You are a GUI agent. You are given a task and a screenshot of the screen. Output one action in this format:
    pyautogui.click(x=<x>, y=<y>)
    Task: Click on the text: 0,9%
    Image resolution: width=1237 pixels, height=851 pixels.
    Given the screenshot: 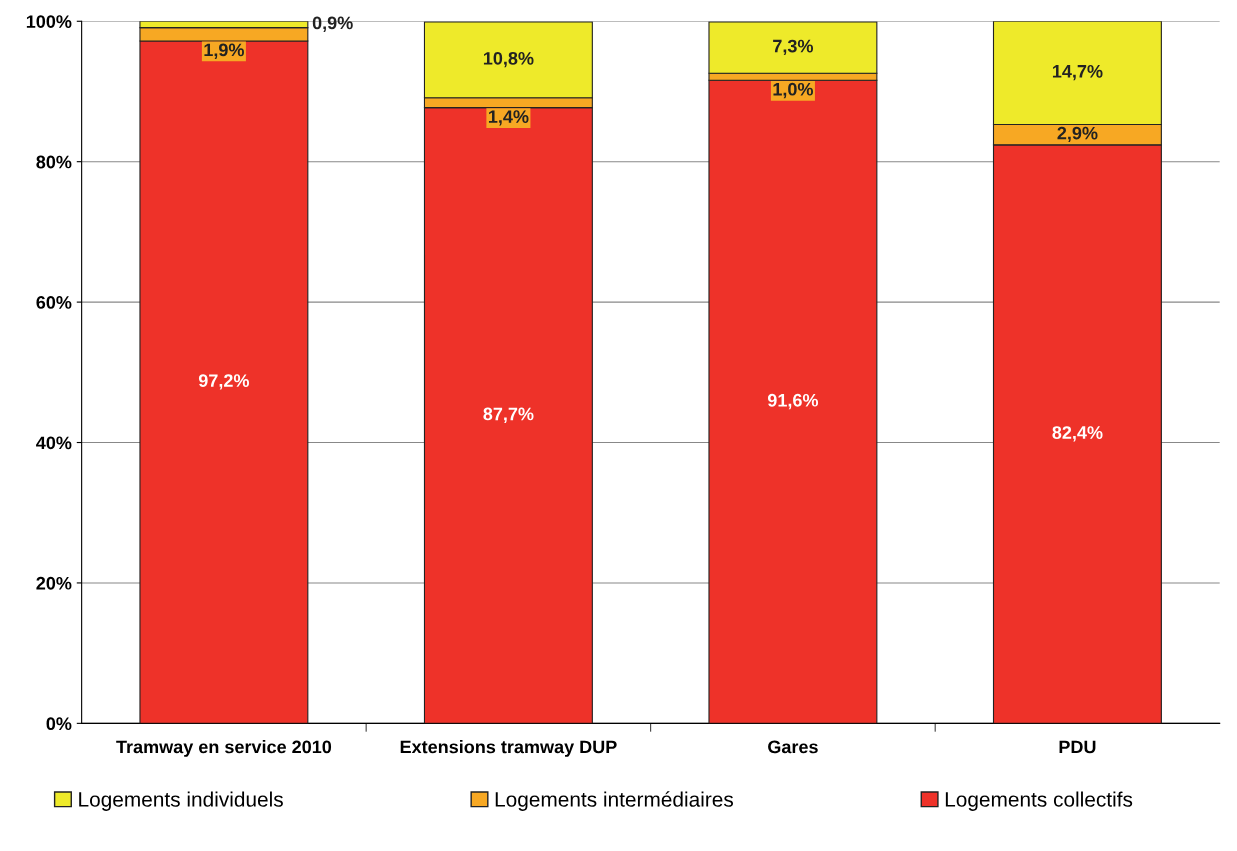 What is the action you would take?
    pyautogui.click(x=332, y=24)
    